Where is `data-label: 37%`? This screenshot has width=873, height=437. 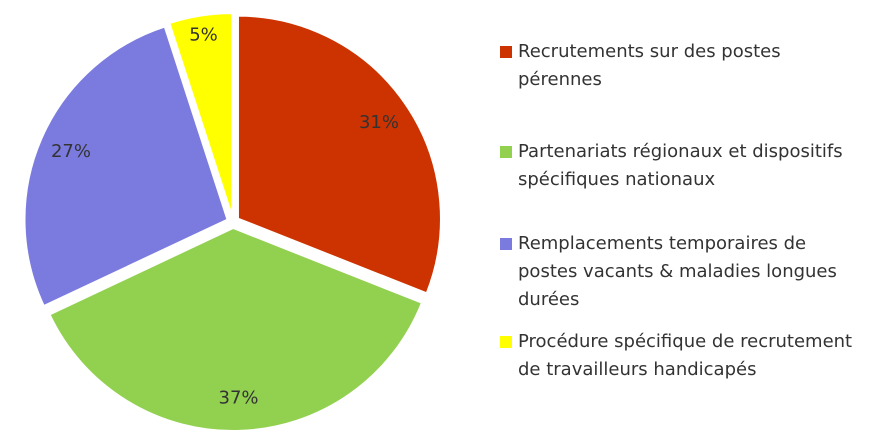
data-label: 37% is located at coordinates (239, 397).